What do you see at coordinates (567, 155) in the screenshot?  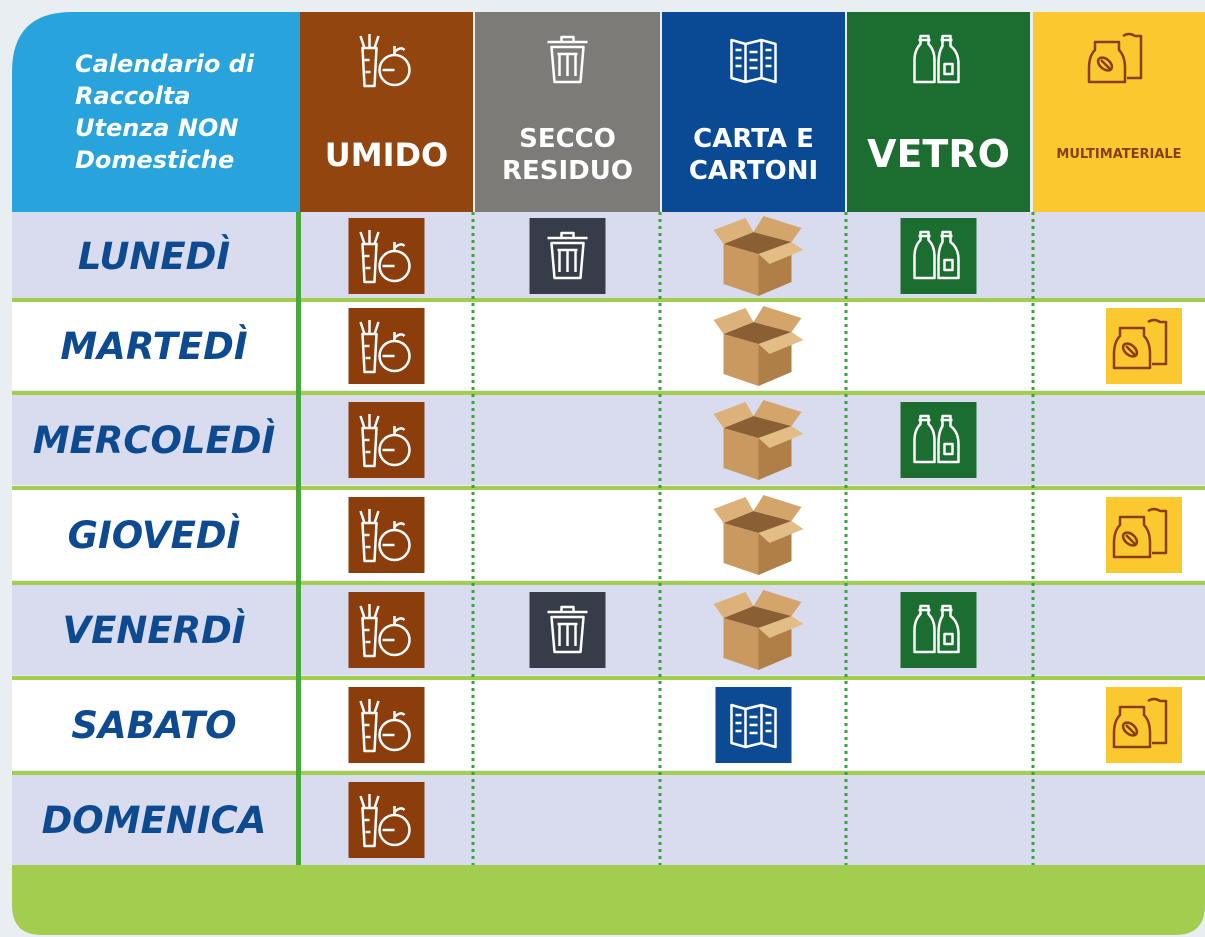 I see `column-header-label: SECCO RESIDUO` at bounding box center [567, 155].